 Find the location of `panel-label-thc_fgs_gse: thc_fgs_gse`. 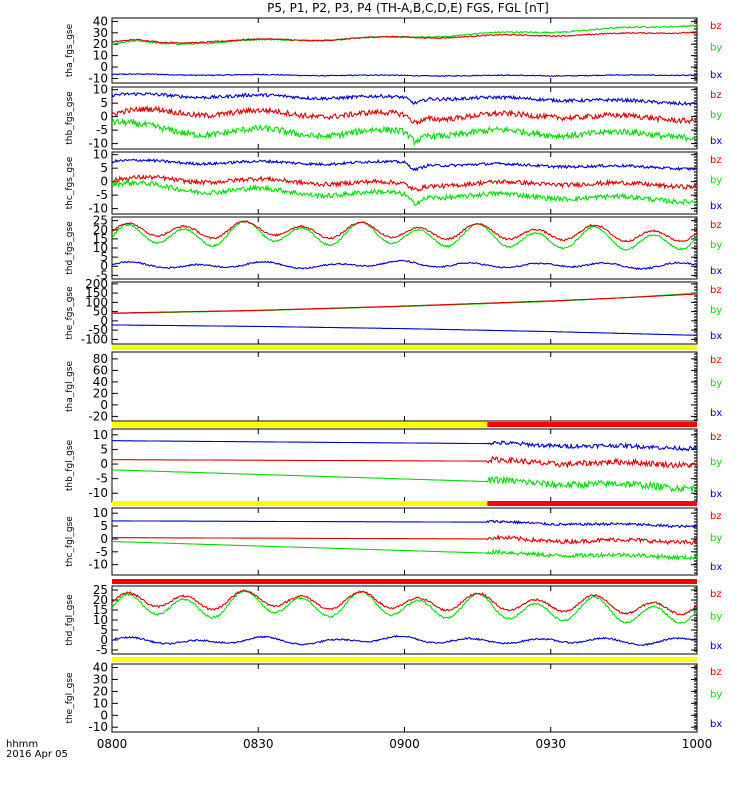

panel-label-thc_fgs_gse: thc_fgs_gse is located at coordinates (70, 182).